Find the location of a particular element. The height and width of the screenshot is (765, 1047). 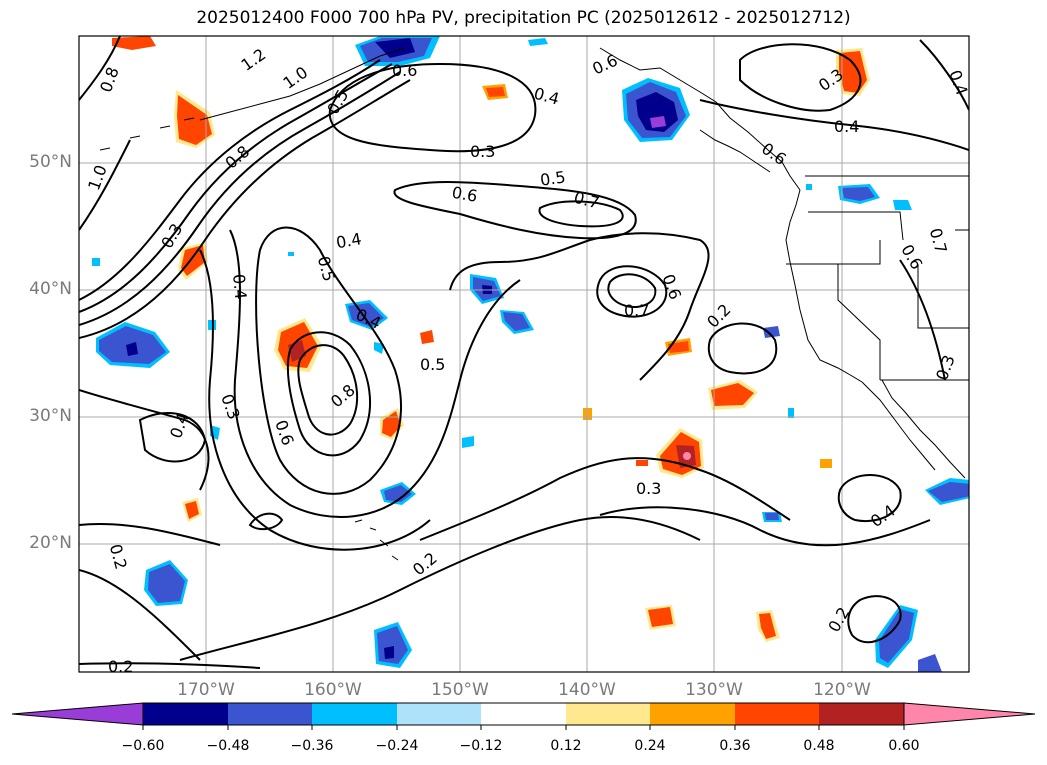

colorbar-tick-label: 0.60 is located at coordinates (904, 746).